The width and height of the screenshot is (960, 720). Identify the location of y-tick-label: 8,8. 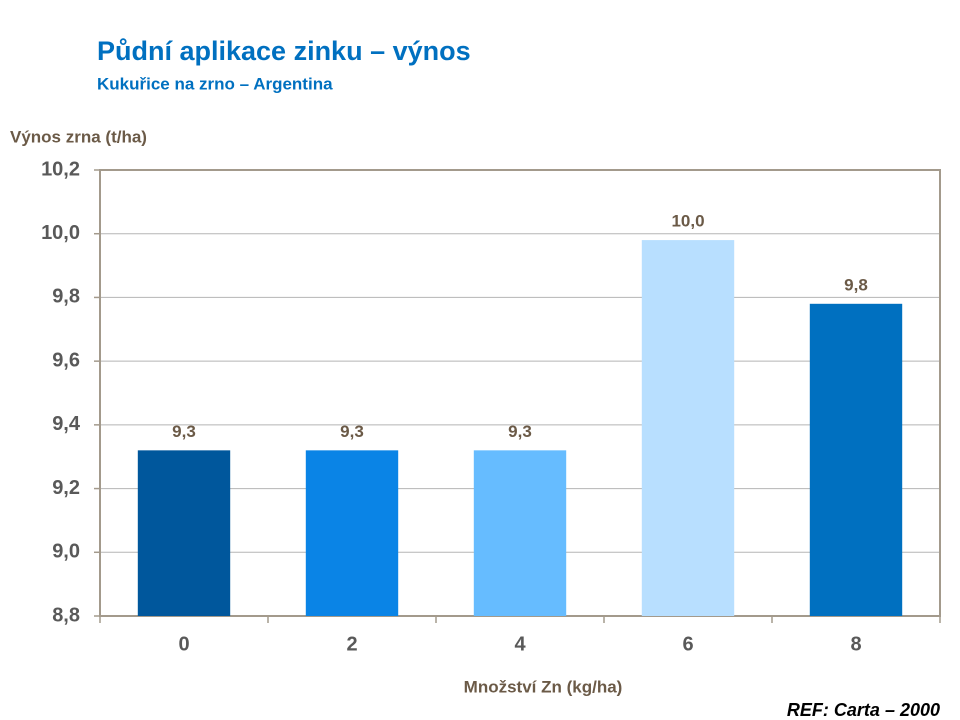
(66, 615).